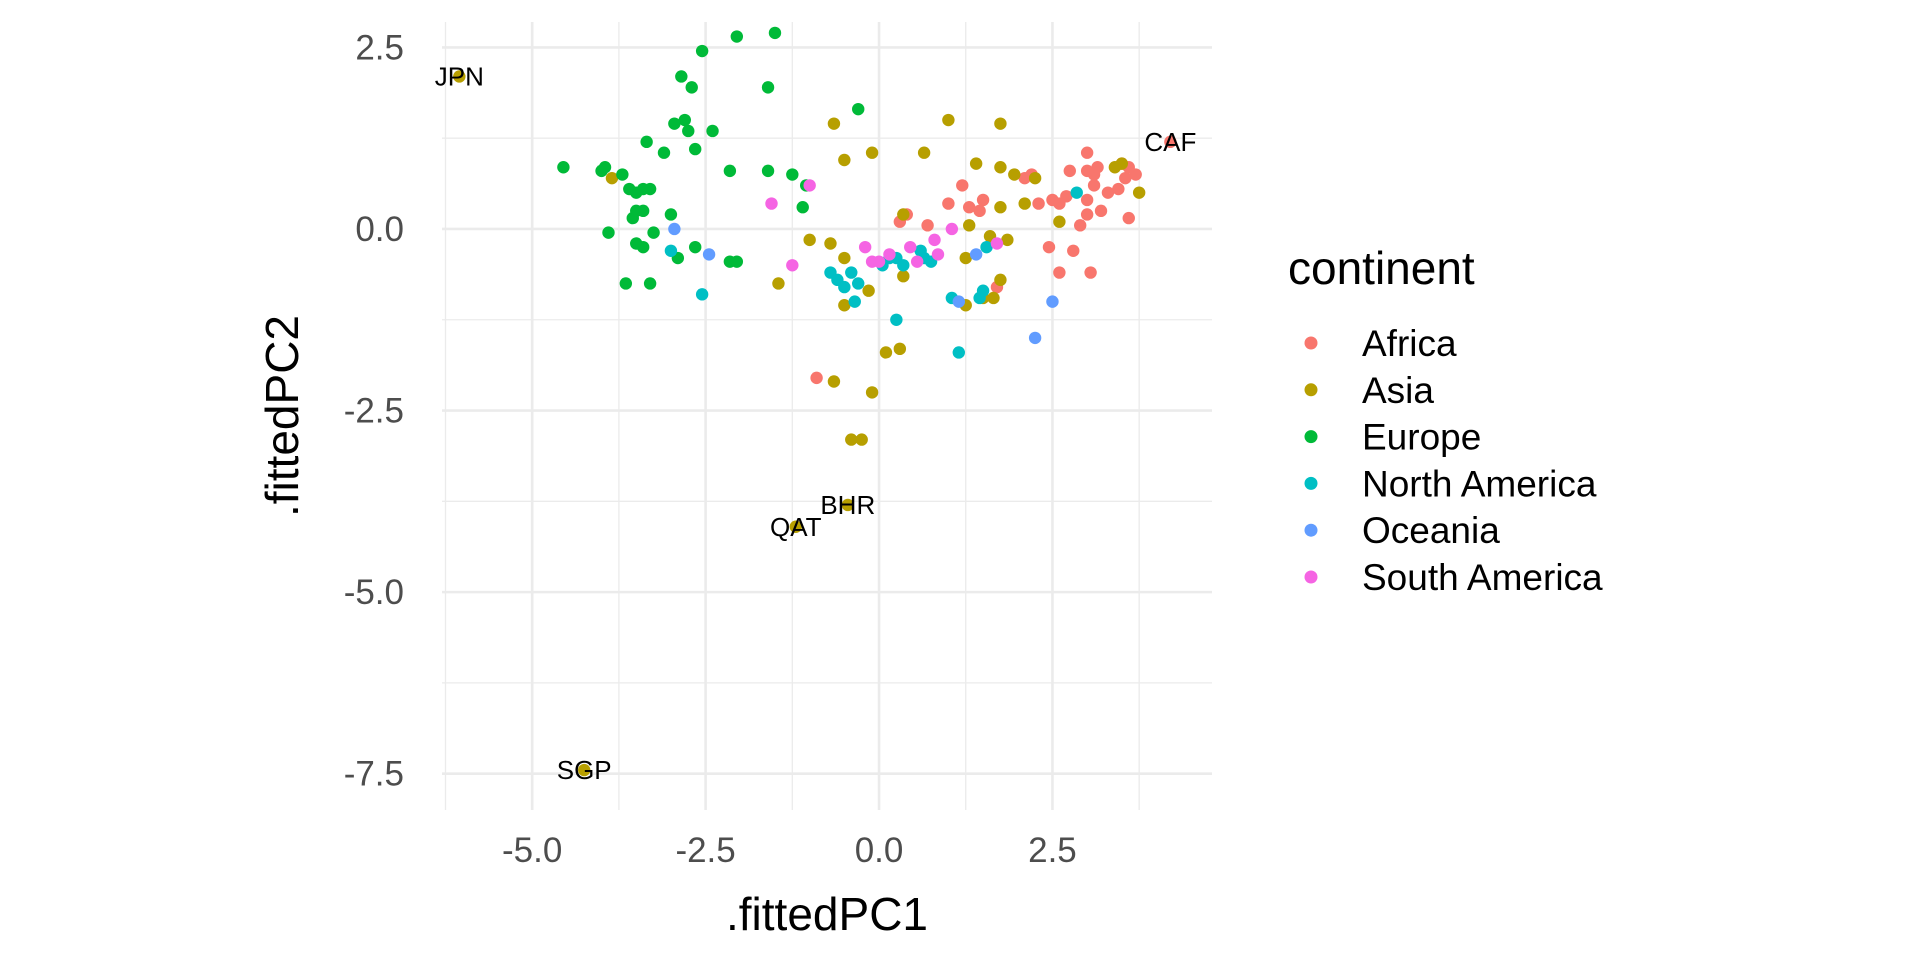  What do you see at coordinates (1369, 390) in the screenshot?
I see `legend-item: Asia` at bounding box center [1369, 390].